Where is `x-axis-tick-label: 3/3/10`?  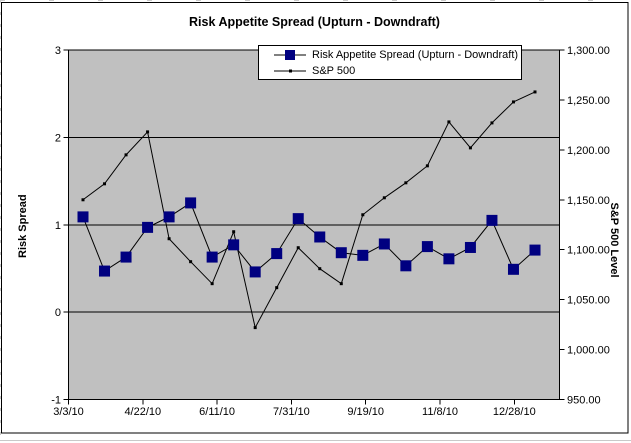
x-axis-tick-label: 3/3/10 is located at coordinates (68, 412).